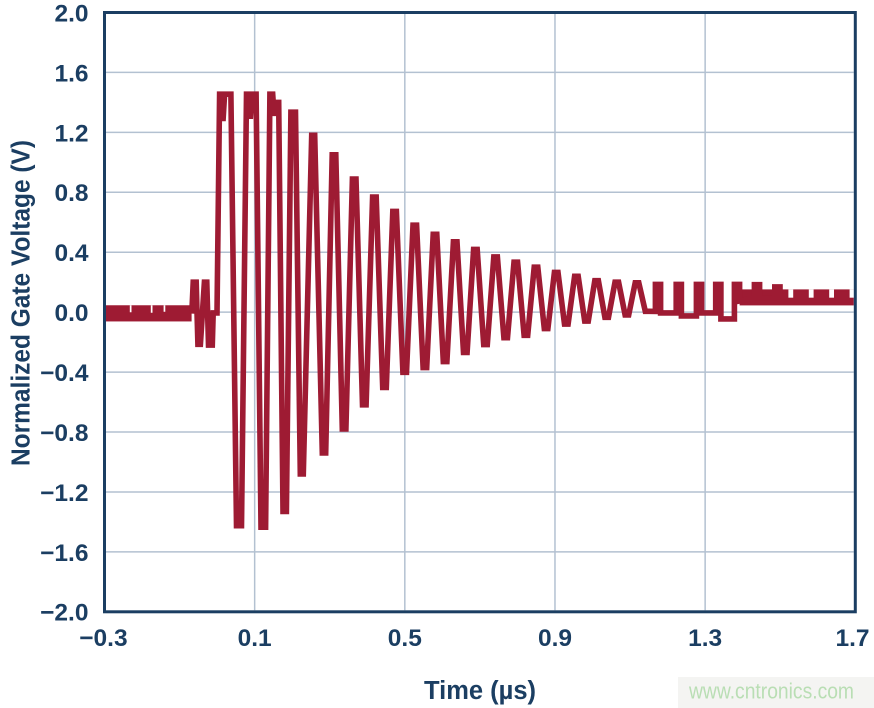 This screenshot has width=874, height=708. I want to click on svg-text: 1.6, so click(71, 73).